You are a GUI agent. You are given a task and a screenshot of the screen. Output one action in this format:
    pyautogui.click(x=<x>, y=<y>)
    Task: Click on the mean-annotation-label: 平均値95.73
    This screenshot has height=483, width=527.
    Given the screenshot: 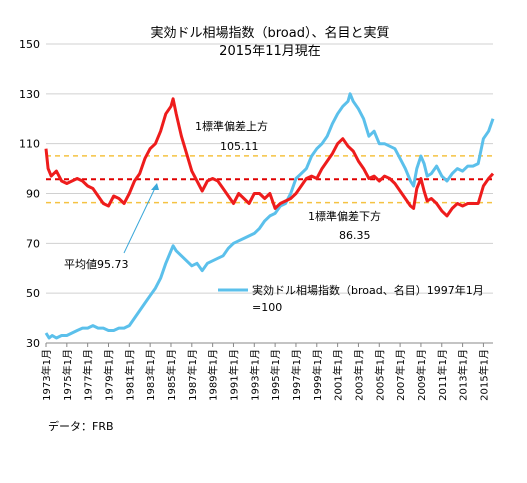 What is the action you would take?
    pyautogui.click(x=96, y=264)
    